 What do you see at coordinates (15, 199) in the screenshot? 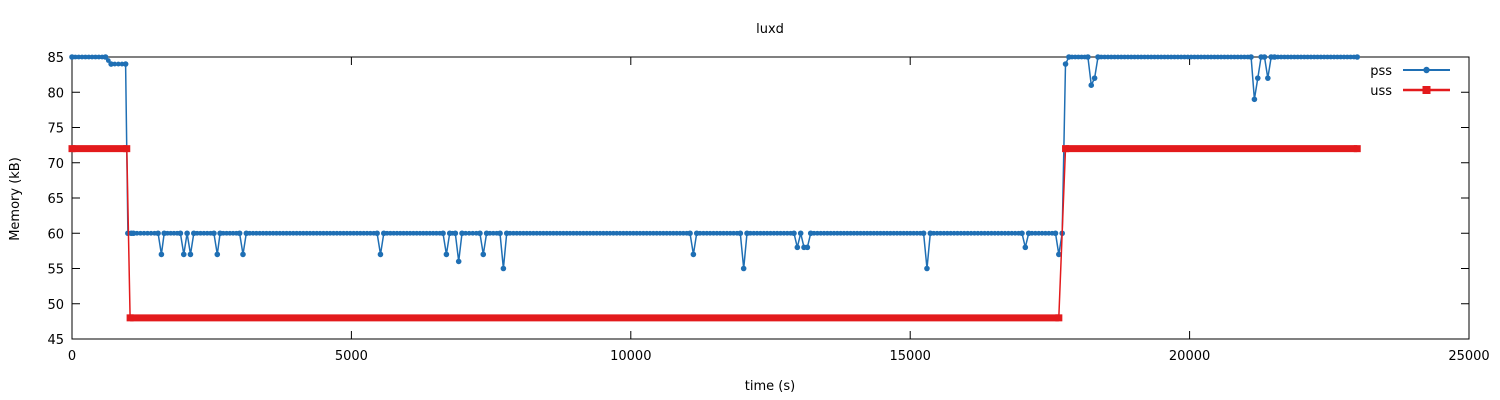
I see `y-axis-label: Memory (kB)` at bounding box center [15, 199].